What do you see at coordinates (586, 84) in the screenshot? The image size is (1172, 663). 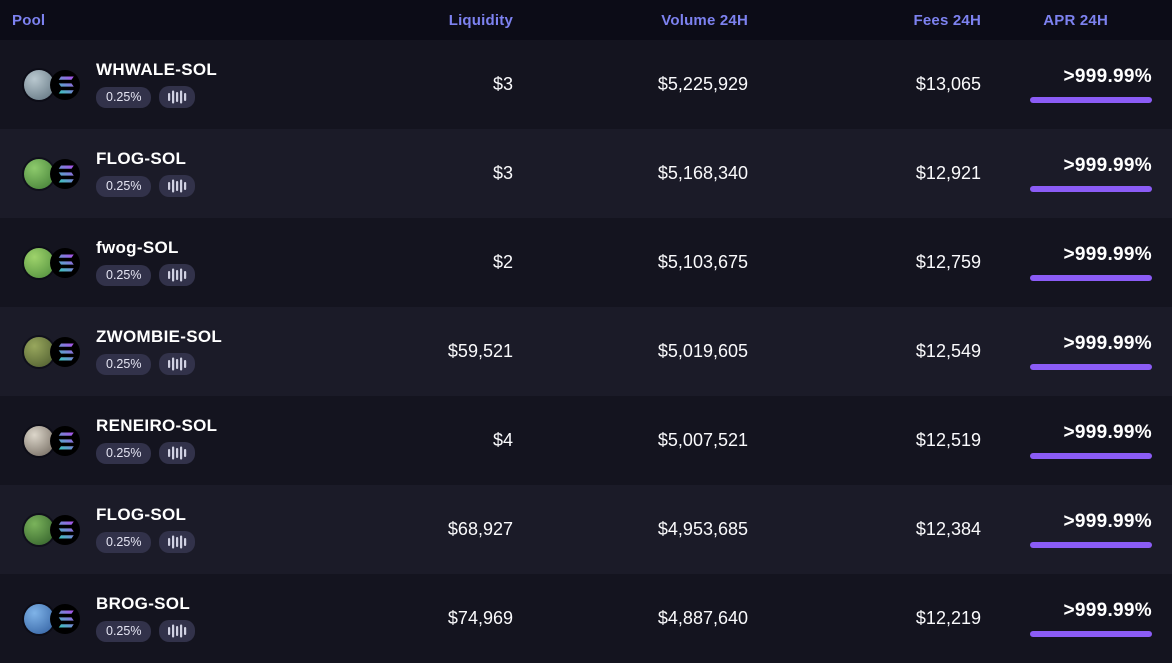 I see `pool-row: WHWALE-SOL 0.25% $3 $5,225,92` at bounding box center [586, 84].